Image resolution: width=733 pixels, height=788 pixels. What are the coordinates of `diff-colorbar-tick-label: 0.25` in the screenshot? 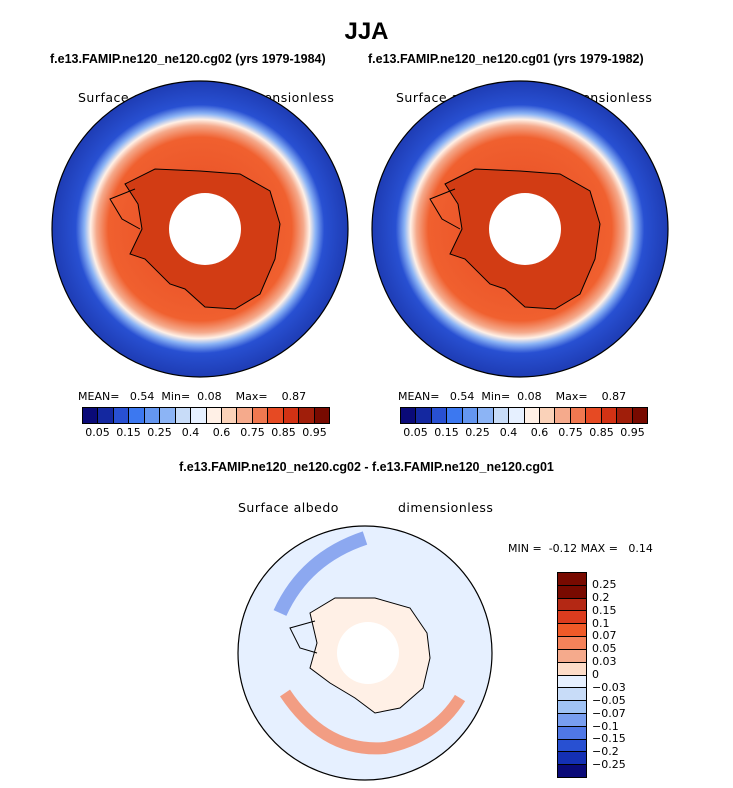 It's located at (604, 584).